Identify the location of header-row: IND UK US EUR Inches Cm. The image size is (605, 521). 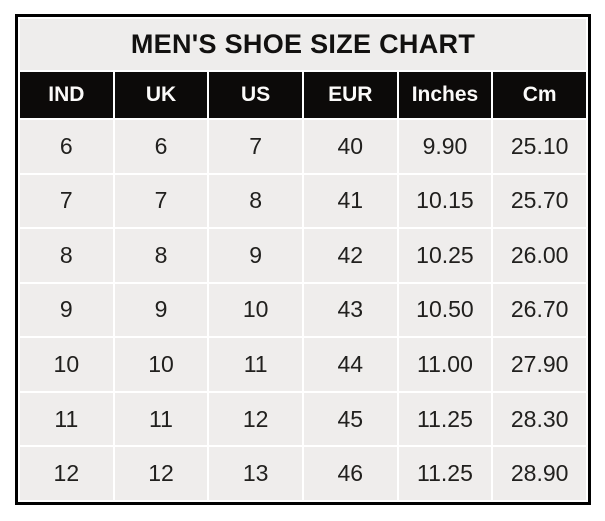
(303, 95).